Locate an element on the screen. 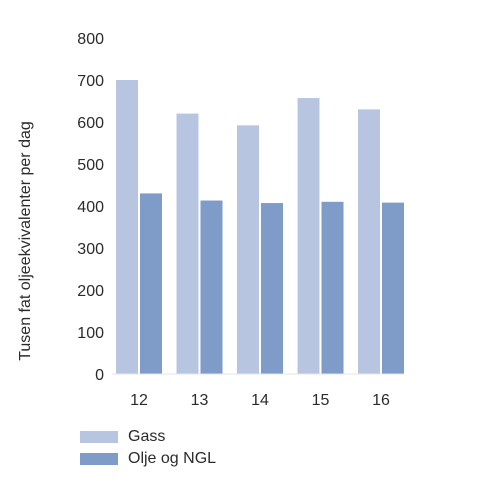 This screenshot has width=500, height=500. legend-label-gass: Gass is located at coordinates (147, 436).